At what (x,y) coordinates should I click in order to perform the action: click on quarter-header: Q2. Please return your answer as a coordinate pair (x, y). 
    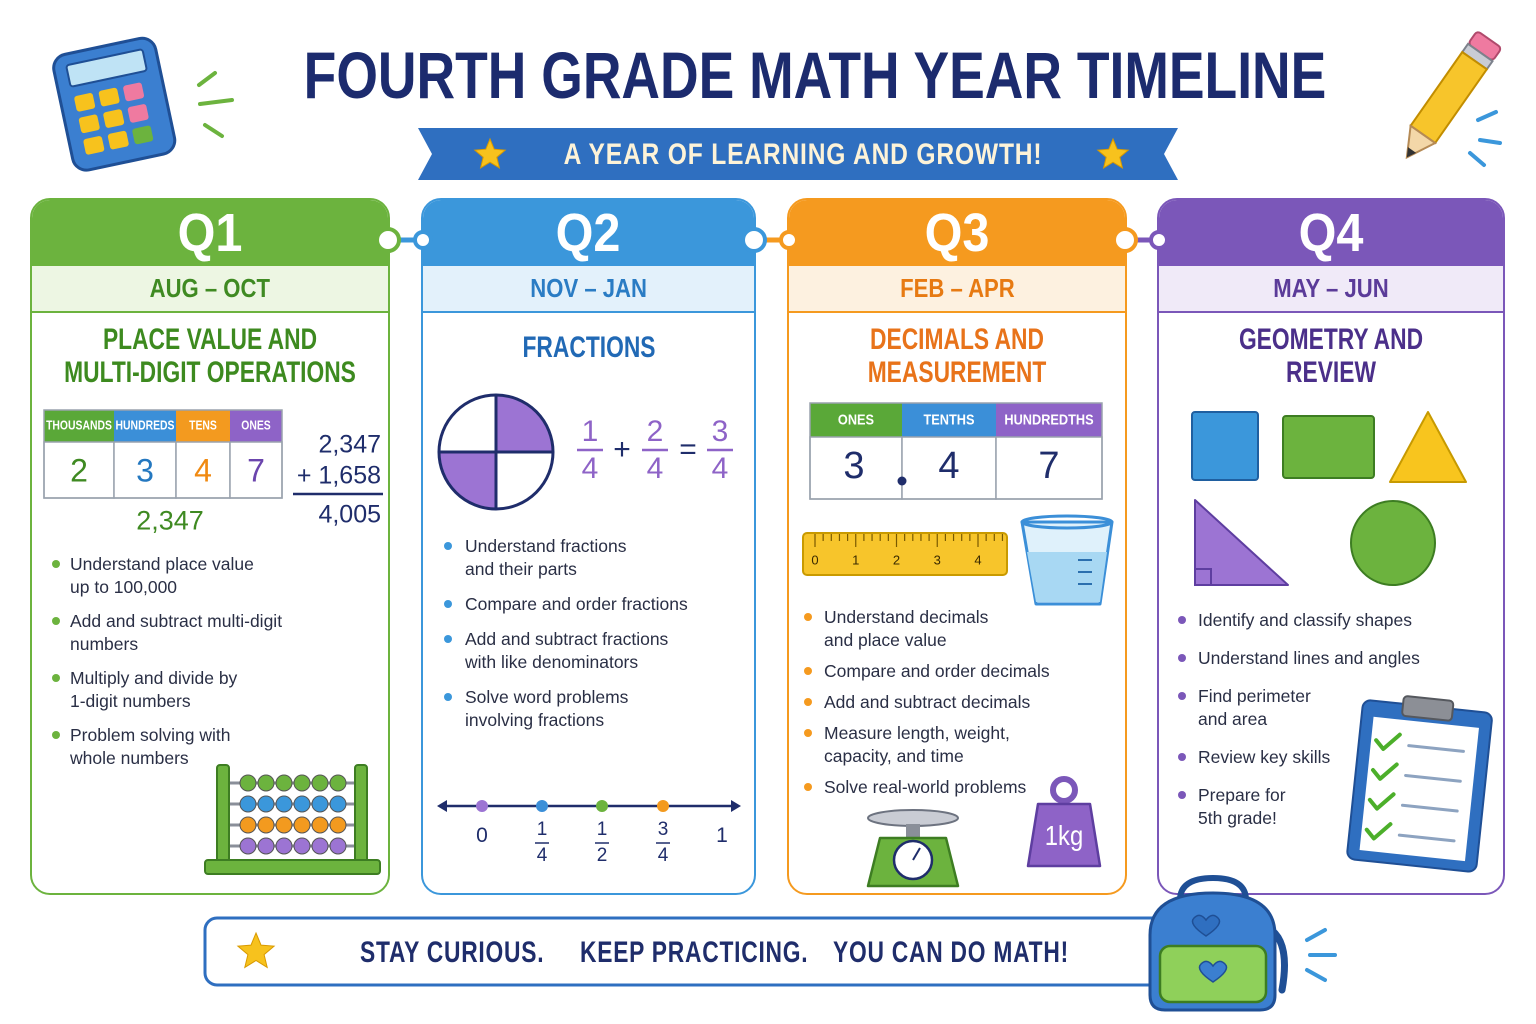
    Looking at the image, I should click on (588, 233).